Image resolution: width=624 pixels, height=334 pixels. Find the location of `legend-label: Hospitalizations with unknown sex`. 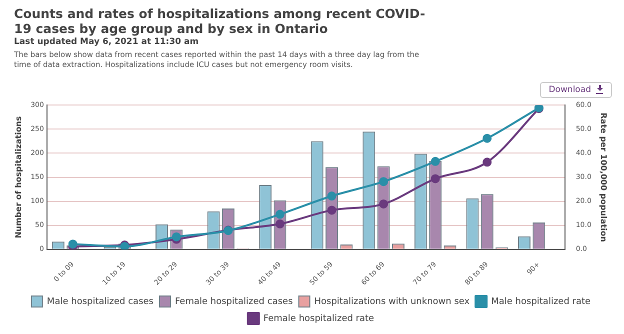

legend-label: Hospitalizations with unknown sex is located at coordinates (392, 301).